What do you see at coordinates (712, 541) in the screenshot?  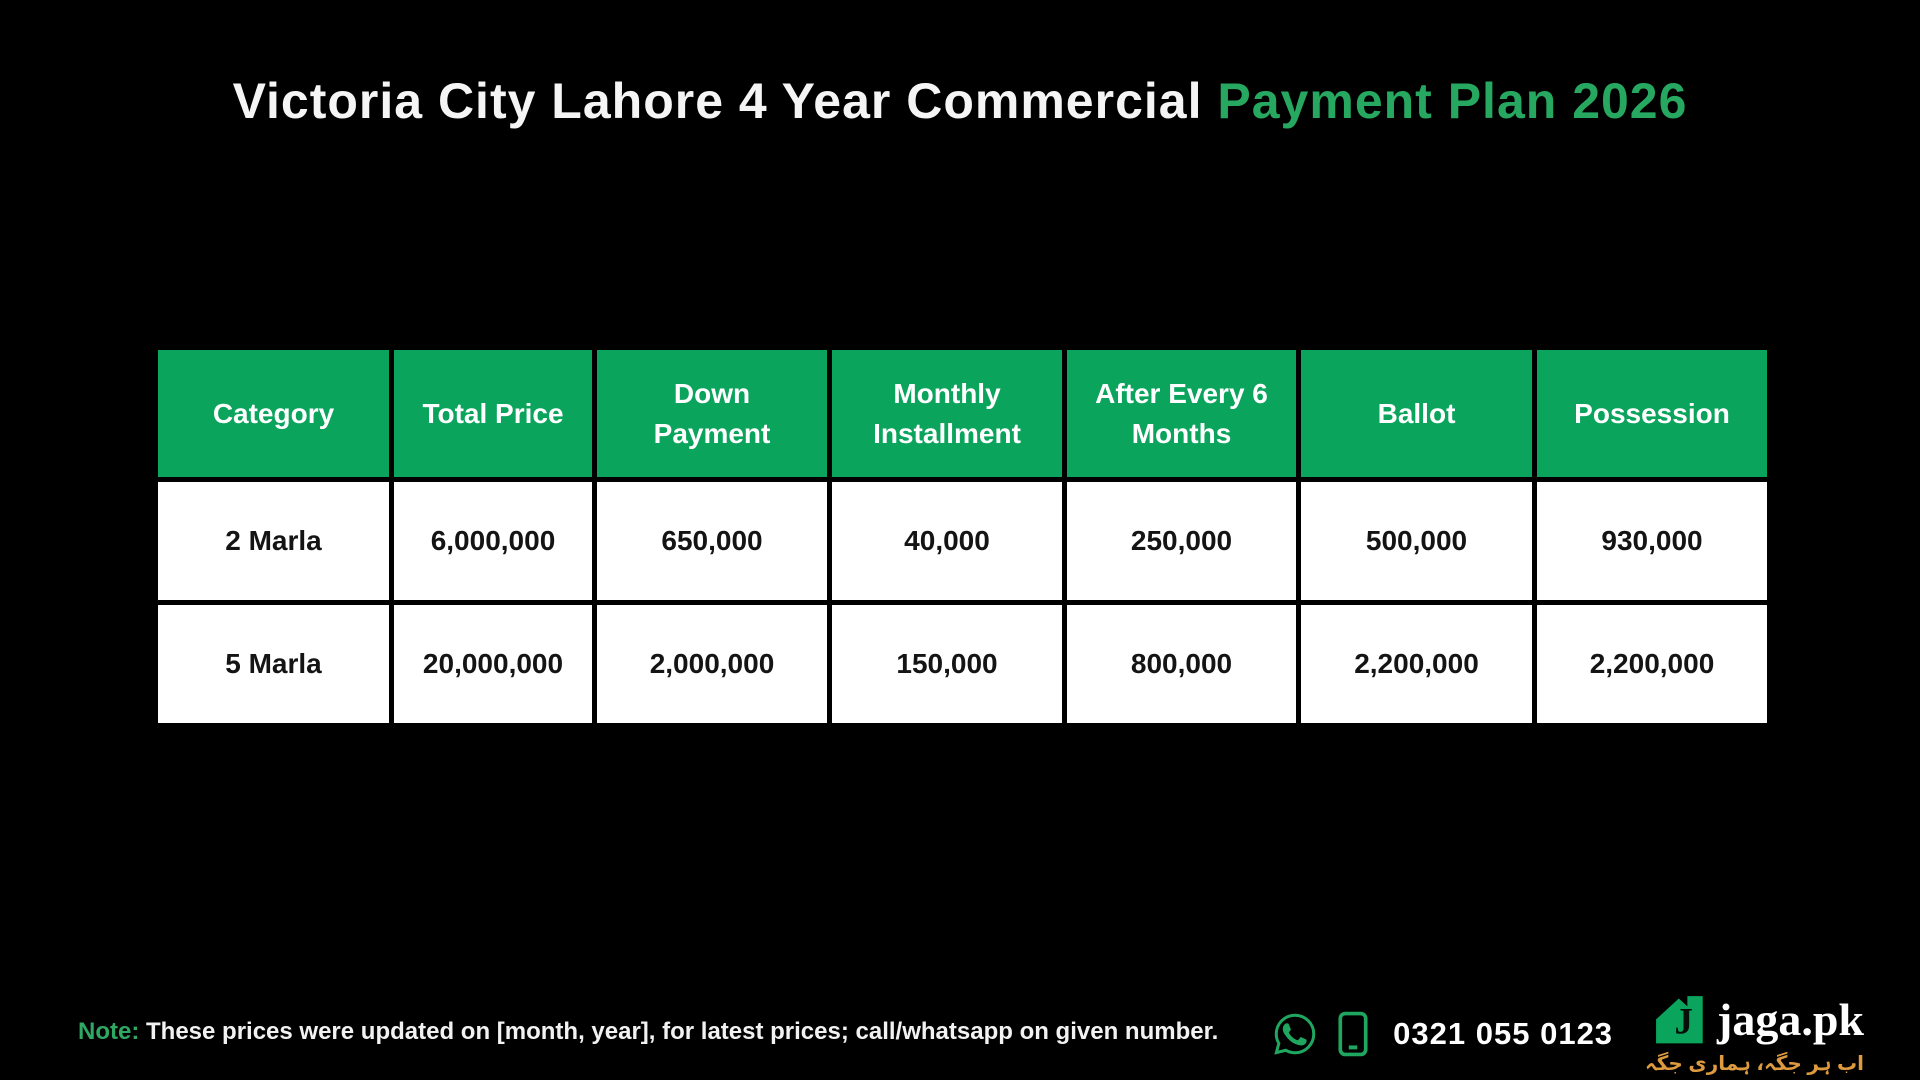 I see `cell-down-payment: 650,000` at bounding box center [712, 541].